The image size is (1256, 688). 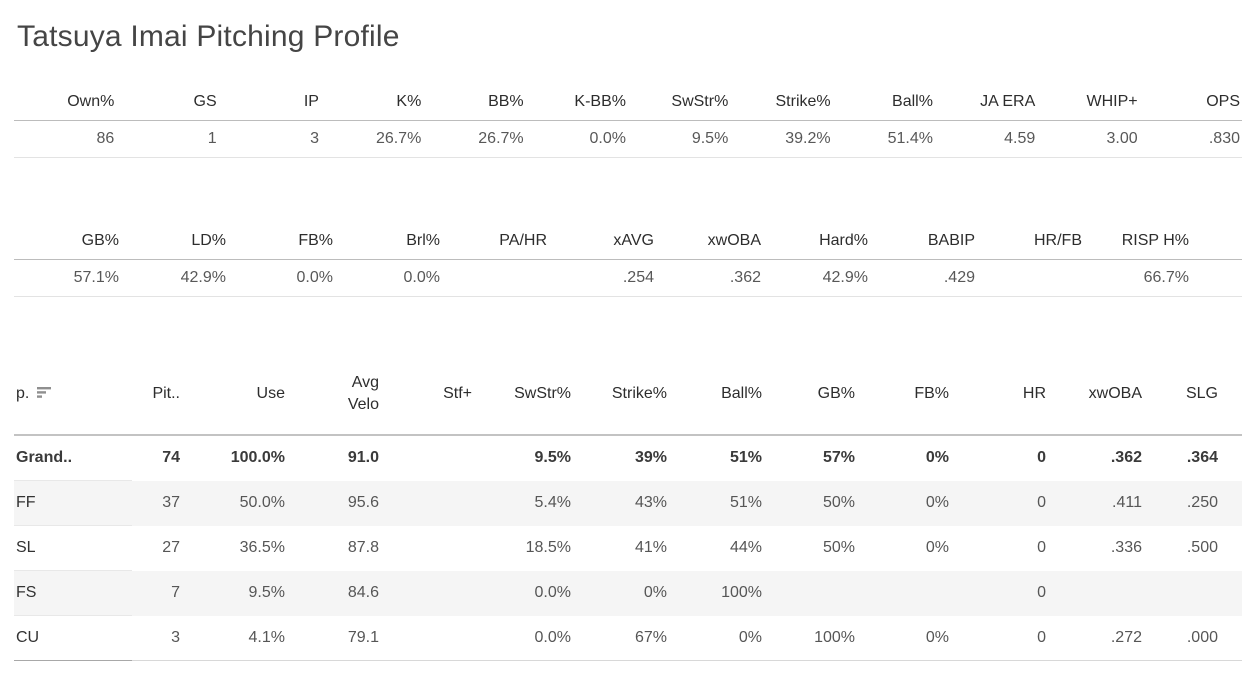 What do you see at coordinates (1190, 102) in the screenshot?
I see `column-header-ops: OPS` at bounding box center [1190, 102].